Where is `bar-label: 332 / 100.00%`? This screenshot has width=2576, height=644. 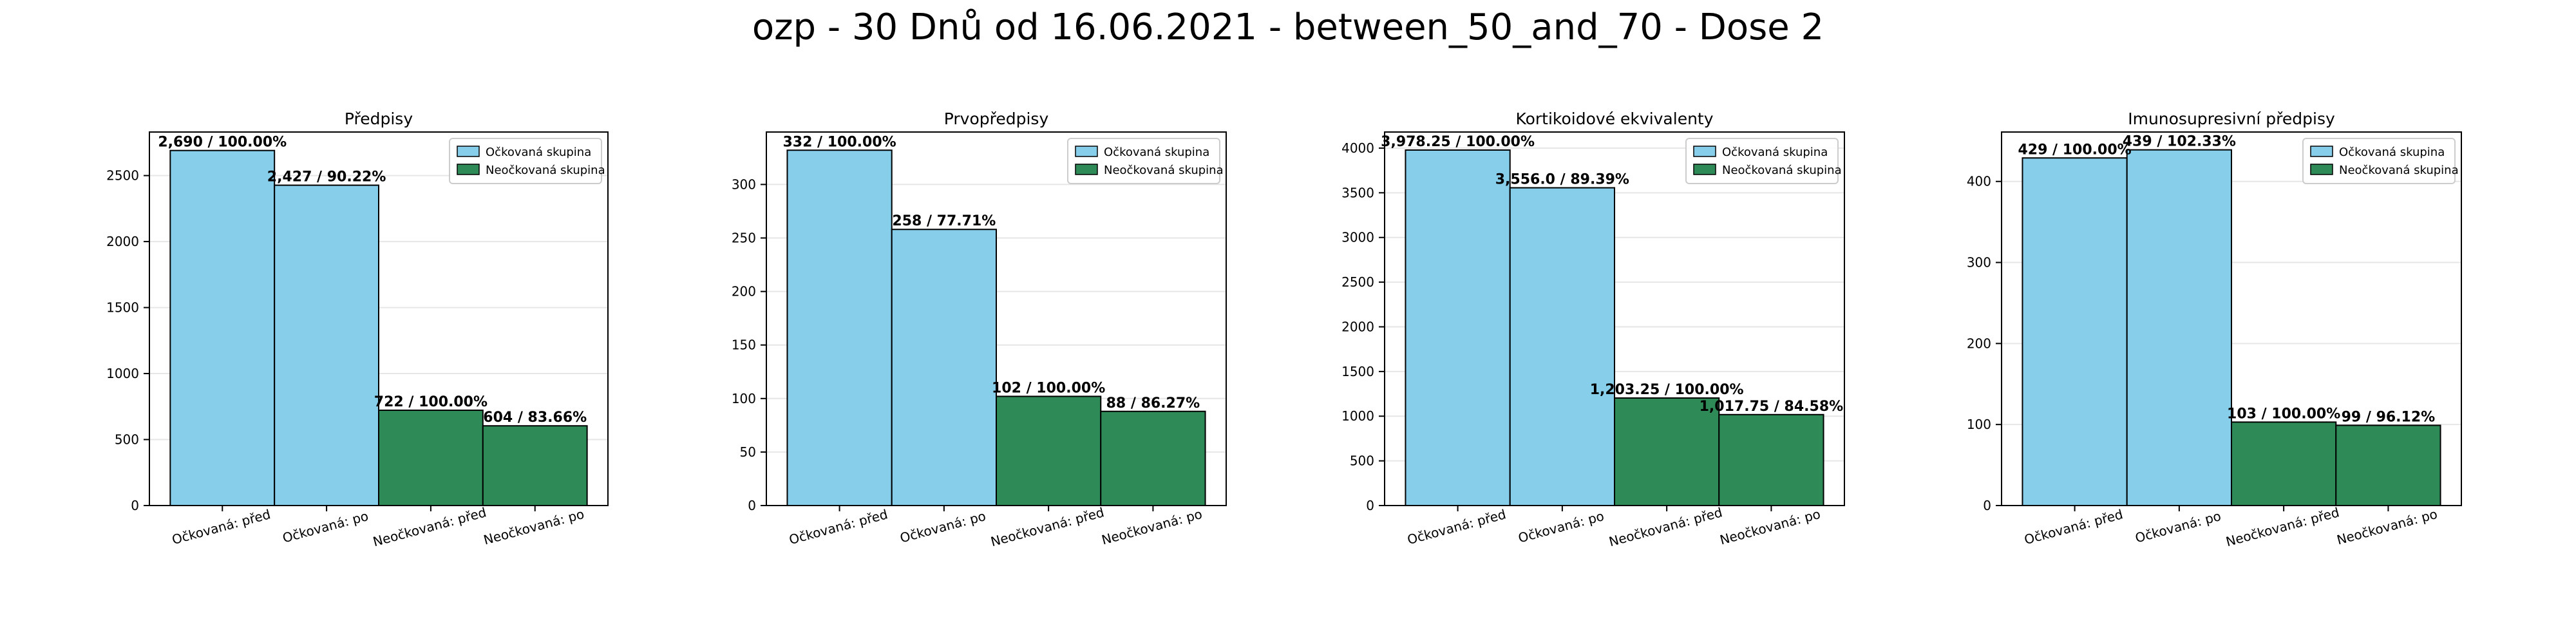 bar-label: 332 / 100.00% is located at coordinates (839, 142).